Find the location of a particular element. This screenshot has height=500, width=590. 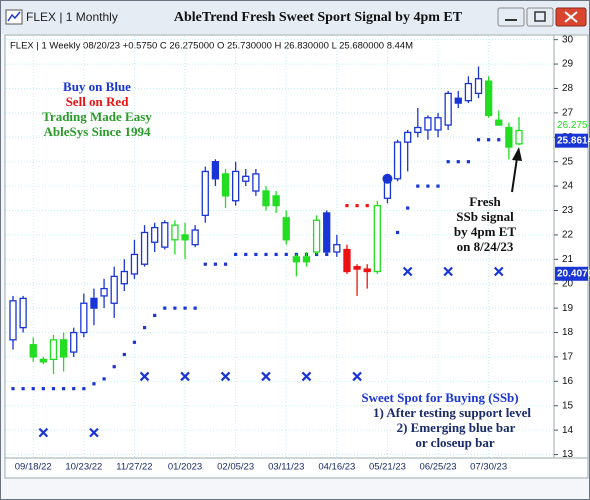

y-axis-area is located at coordinates (571, 246).